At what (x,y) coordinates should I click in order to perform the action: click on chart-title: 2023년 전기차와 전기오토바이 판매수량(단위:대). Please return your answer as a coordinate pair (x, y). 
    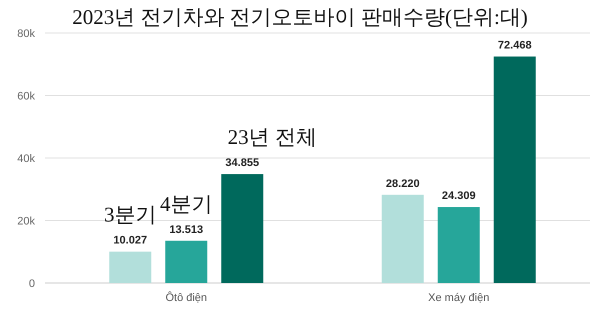
    Looking at the image, I should click on (300, 17).